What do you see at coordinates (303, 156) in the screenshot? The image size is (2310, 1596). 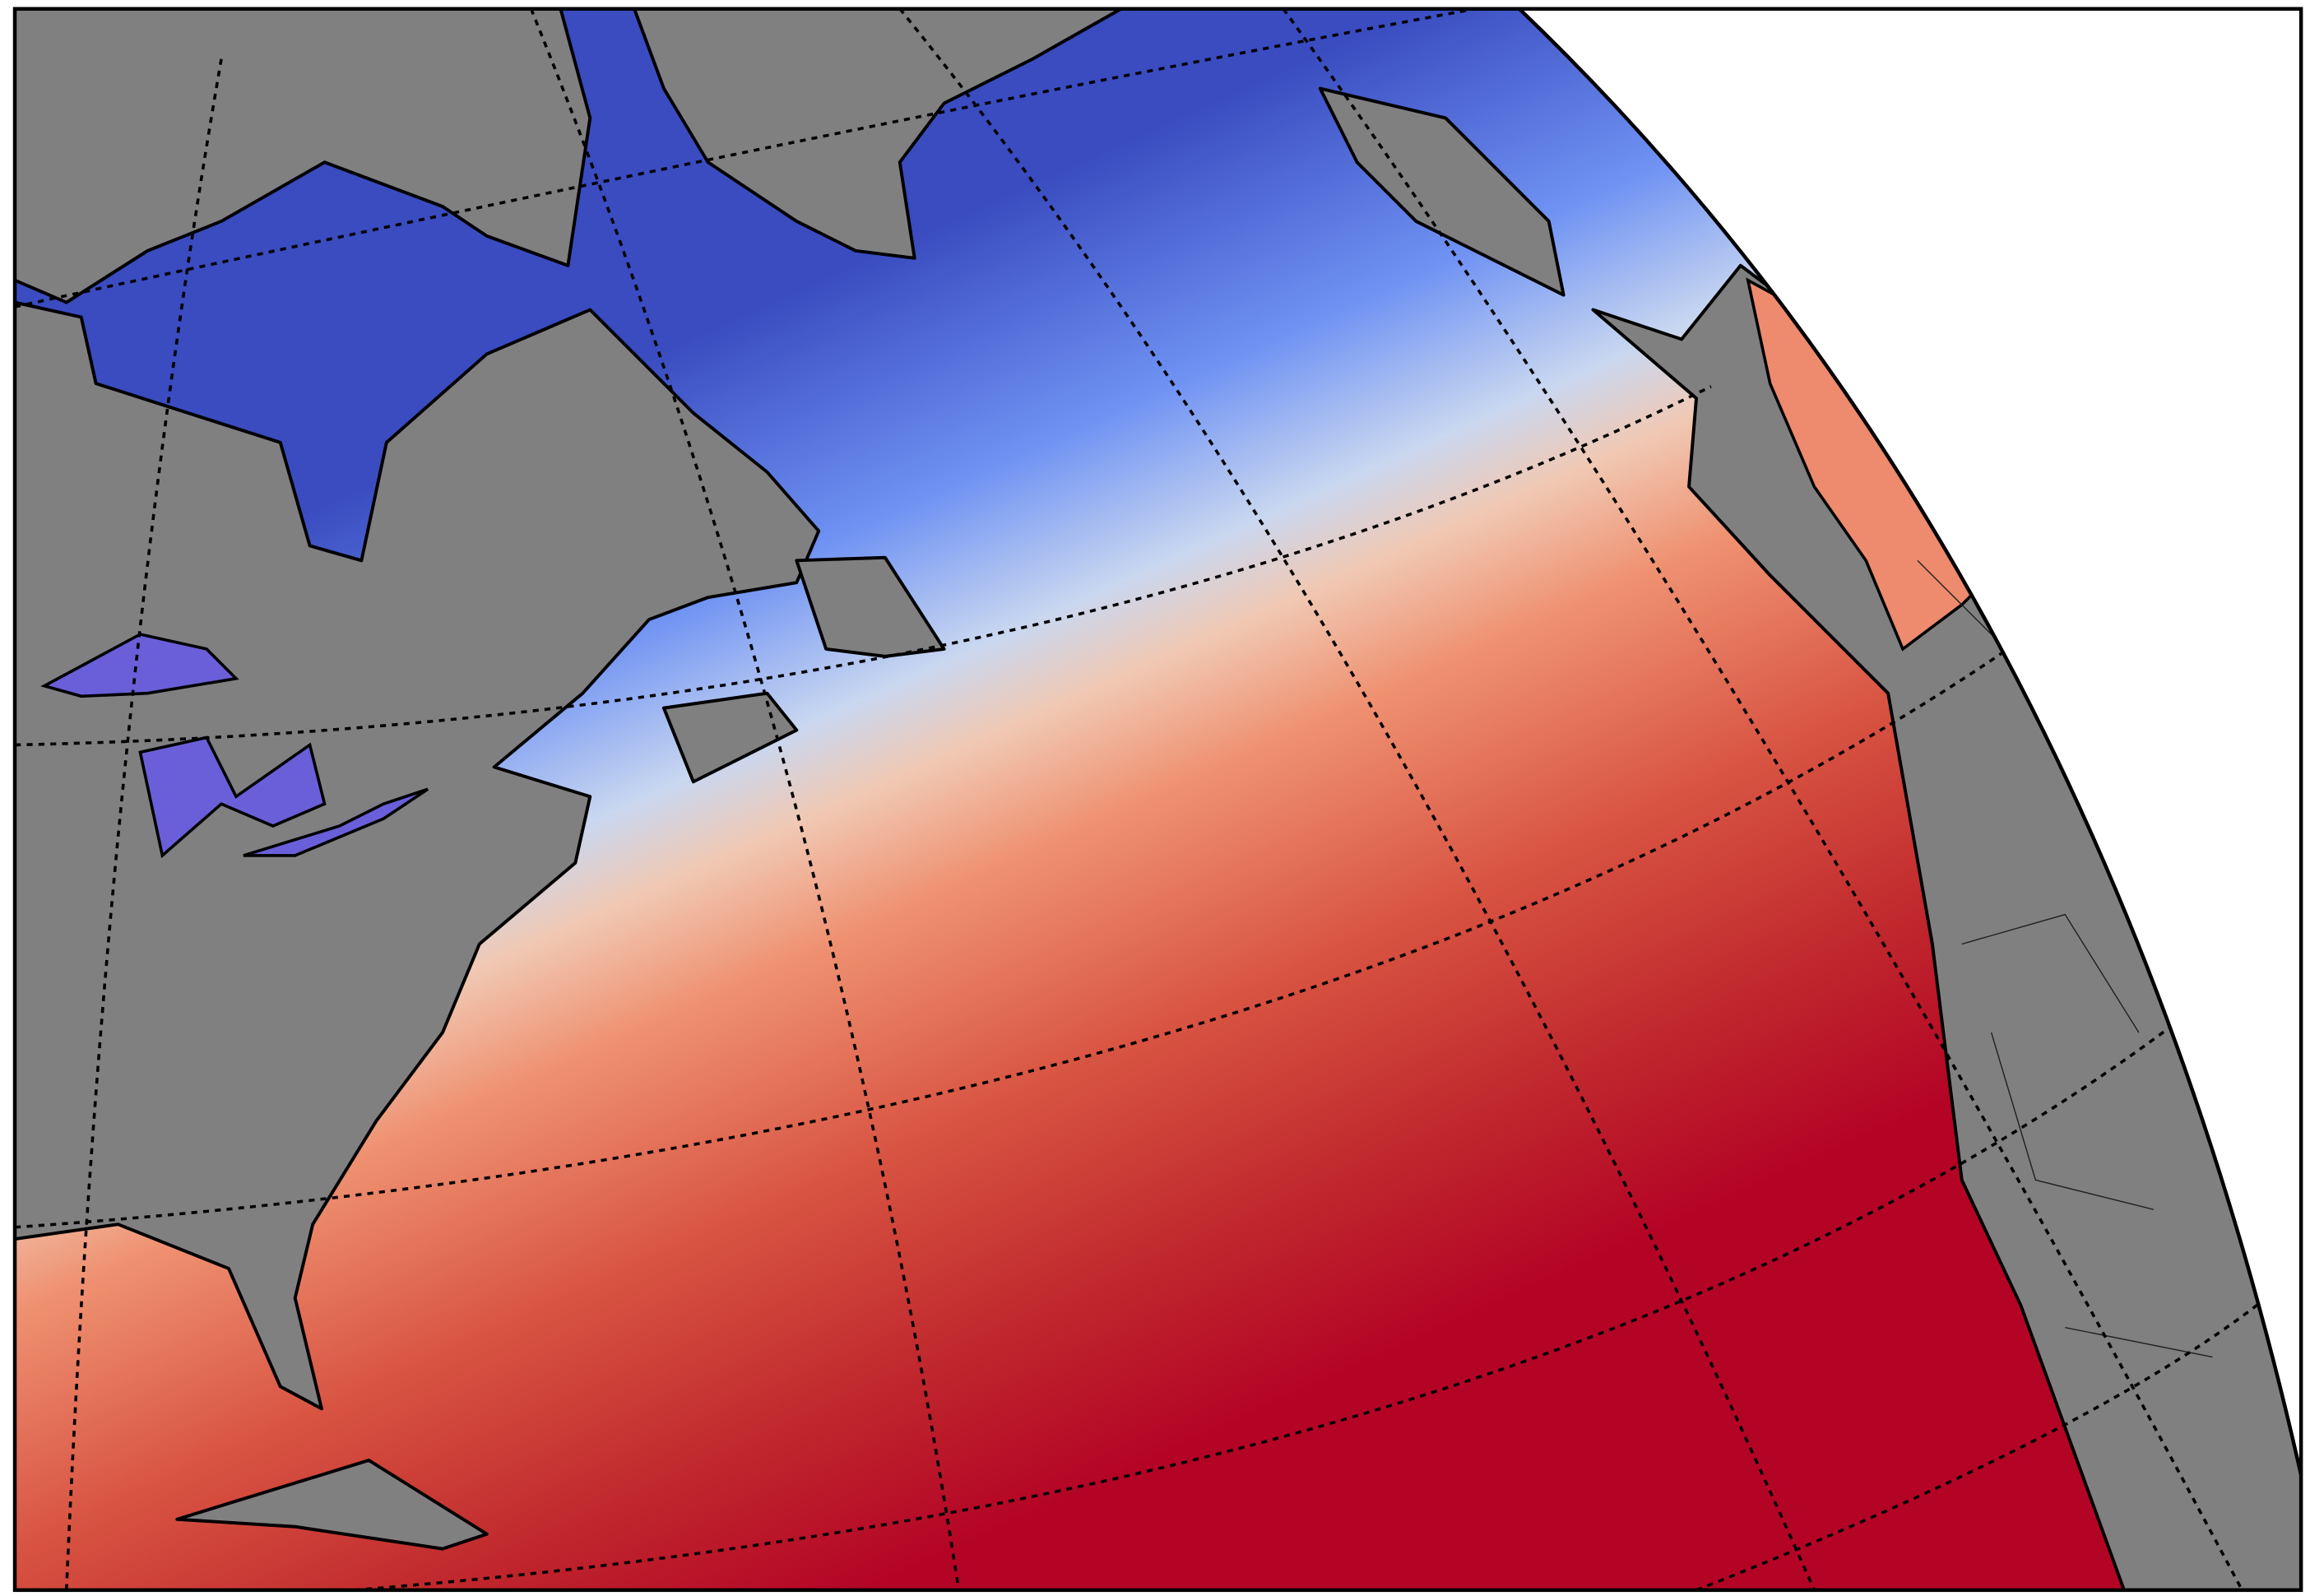 I see `canadian-arctic` at bounding box center [303, 156].